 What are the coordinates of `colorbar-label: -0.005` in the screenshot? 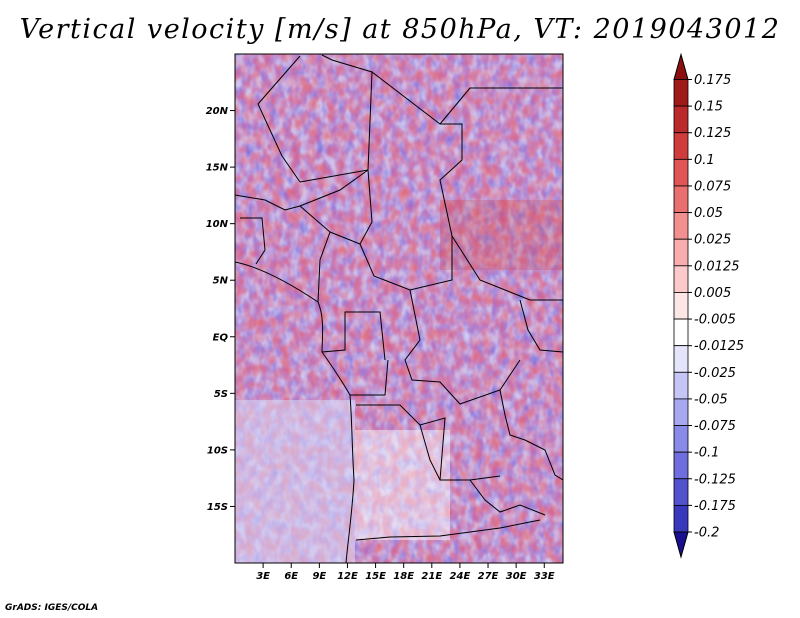 It's located at (715, 320).